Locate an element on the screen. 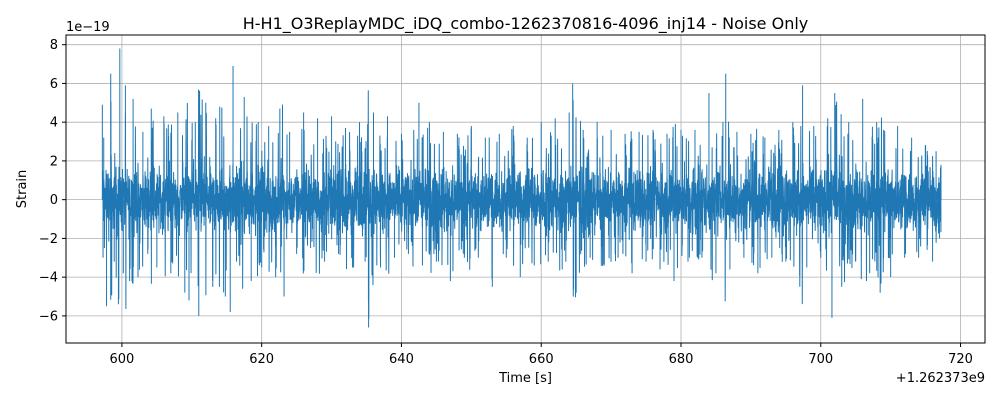 The image size is (1000, 400). x-axis-ticks: 600 620 640 660 680 700 720 is located at coordinates (541, 355).